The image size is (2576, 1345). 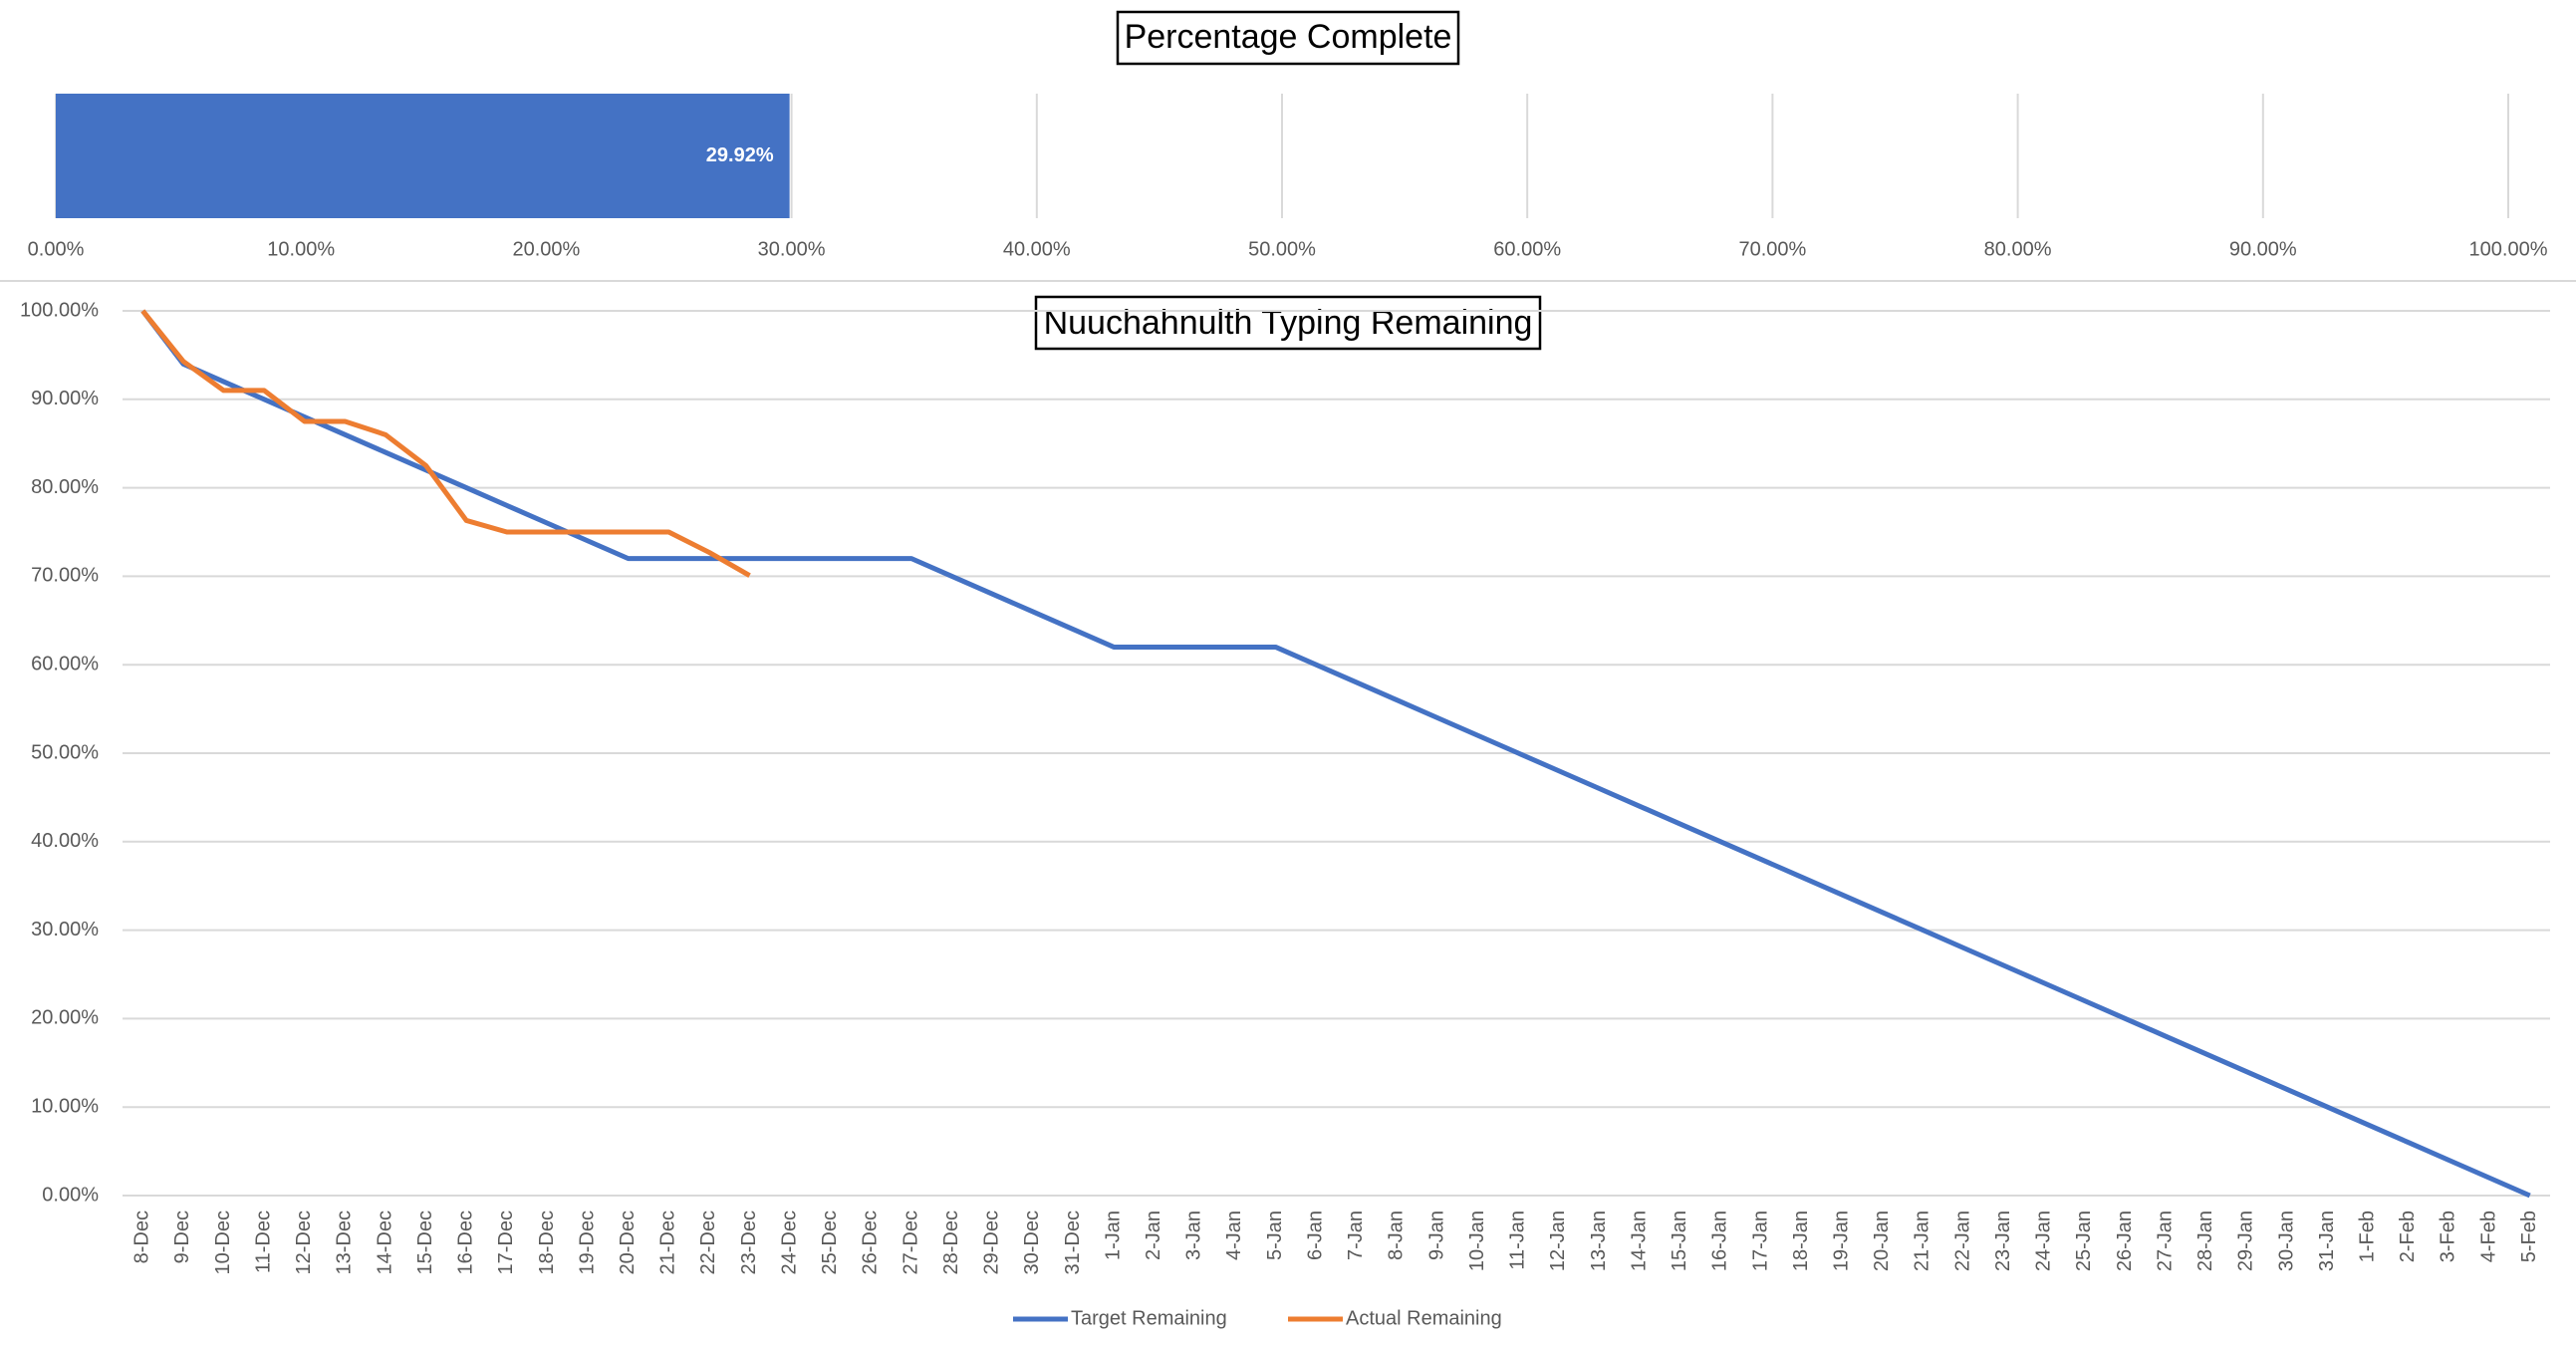 I want to click on y-tick-label: 60.00%, so click(x=65, y=663).